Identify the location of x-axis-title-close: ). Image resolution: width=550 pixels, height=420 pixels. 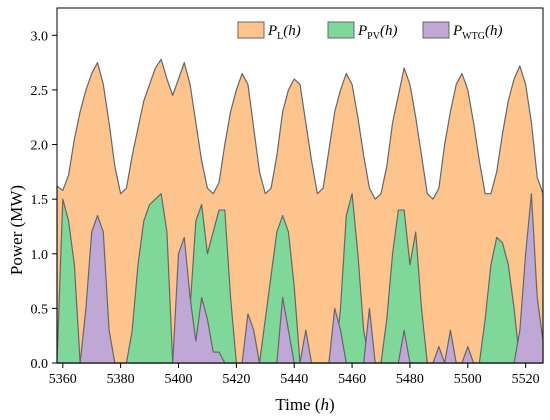
(332, 404).